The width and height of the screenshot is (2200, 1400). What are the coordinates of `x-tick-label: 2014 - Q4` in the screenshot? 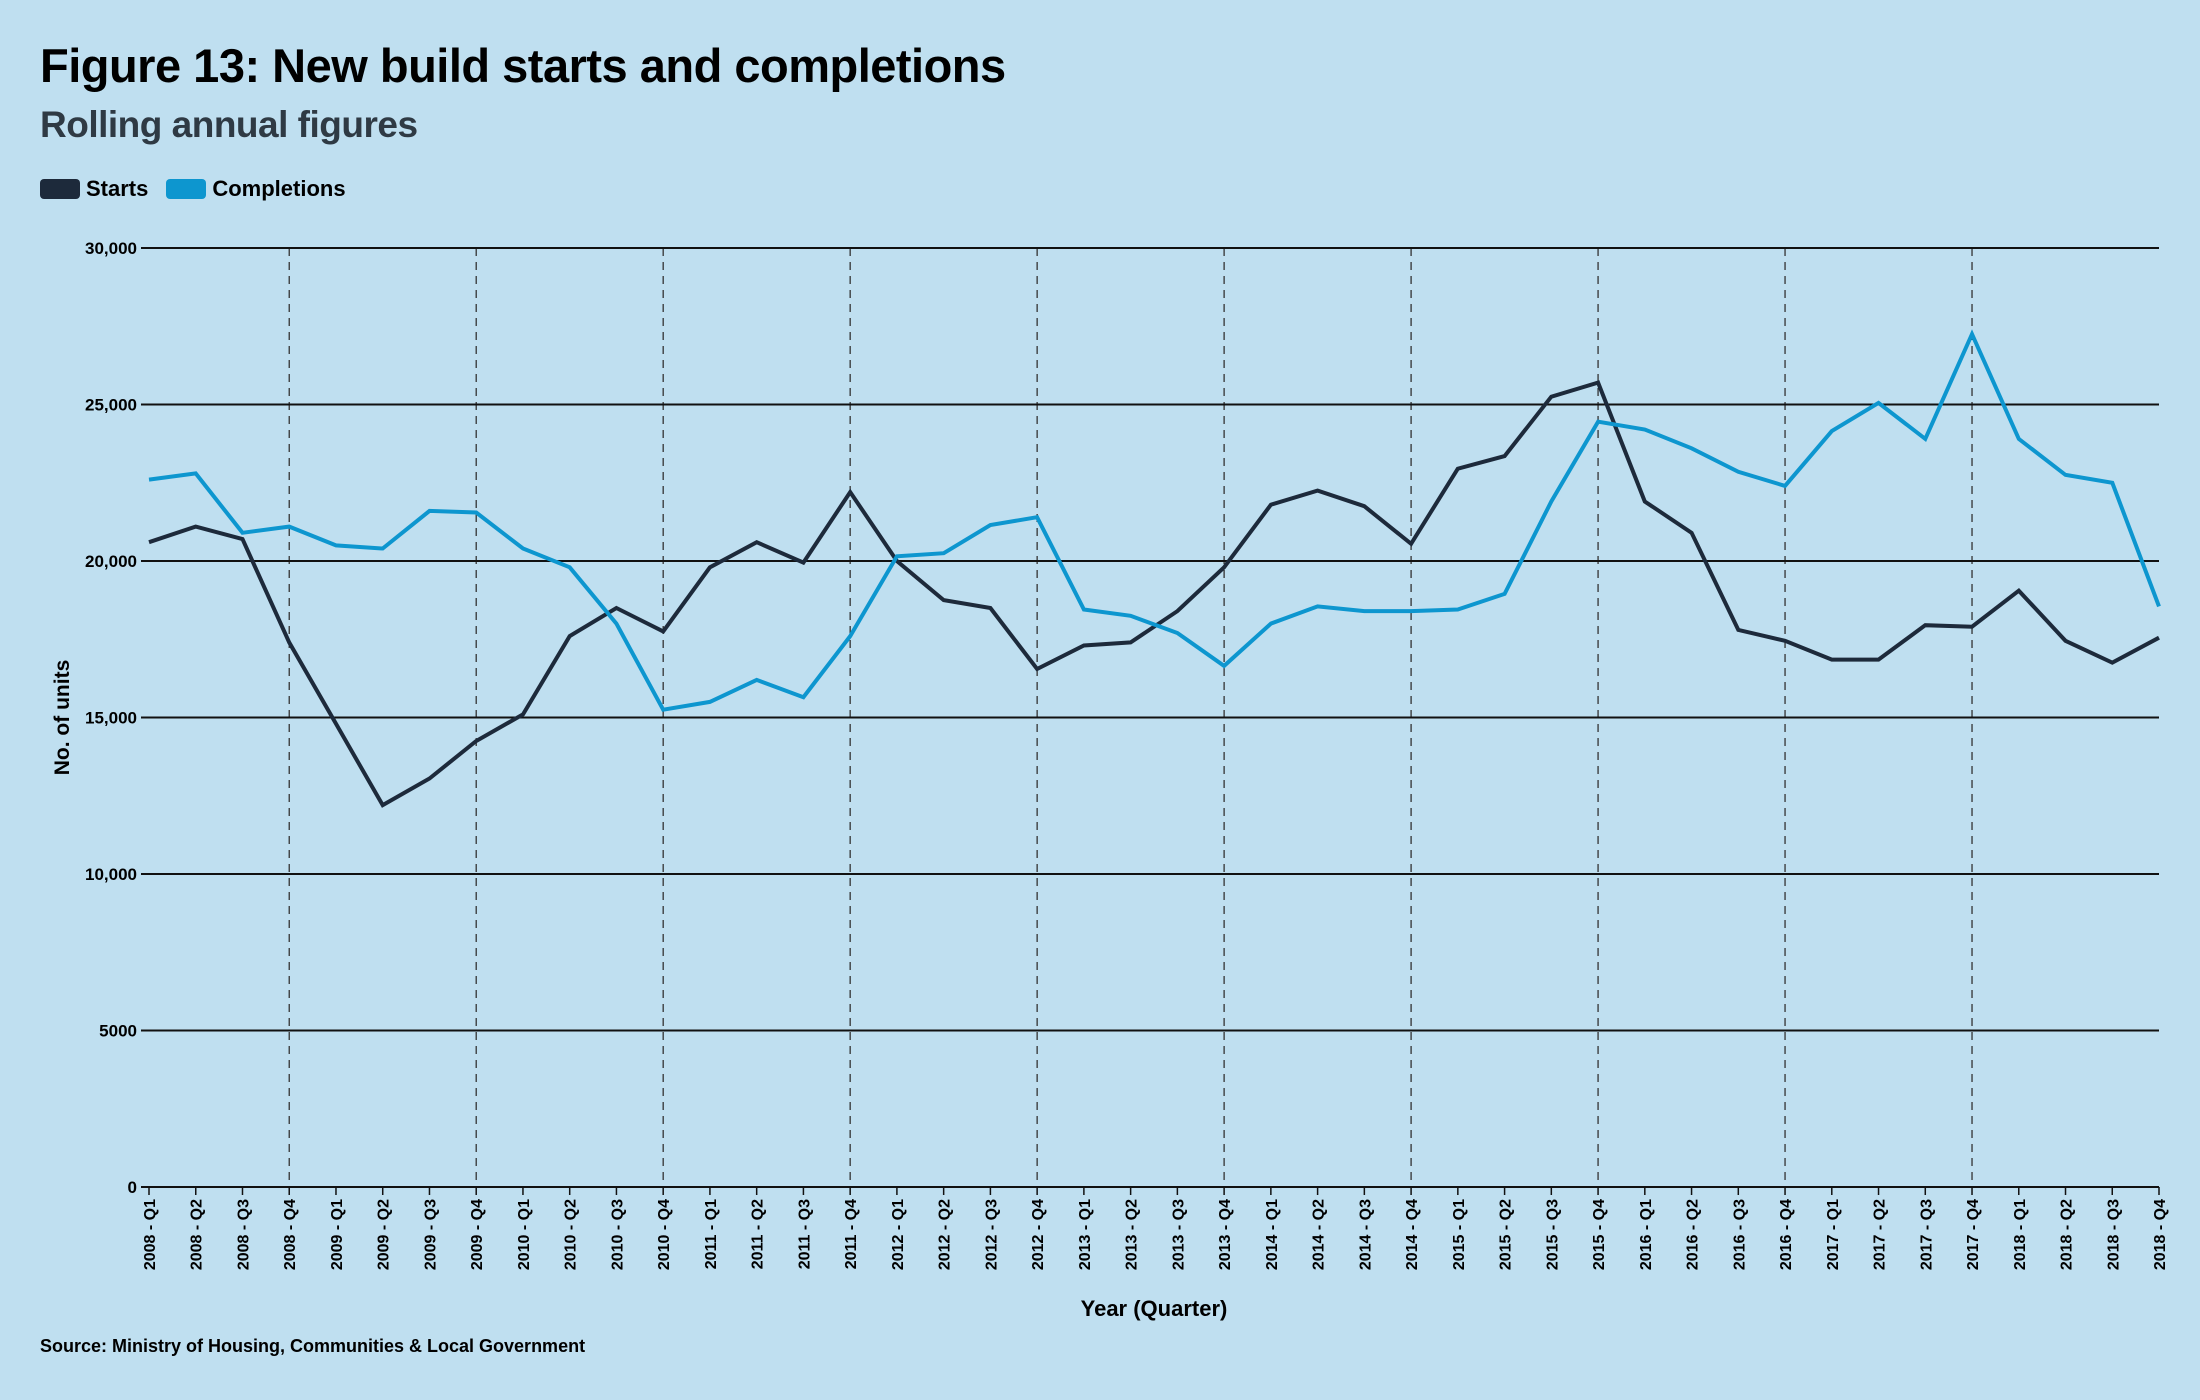 It's located at (1412, 1234).